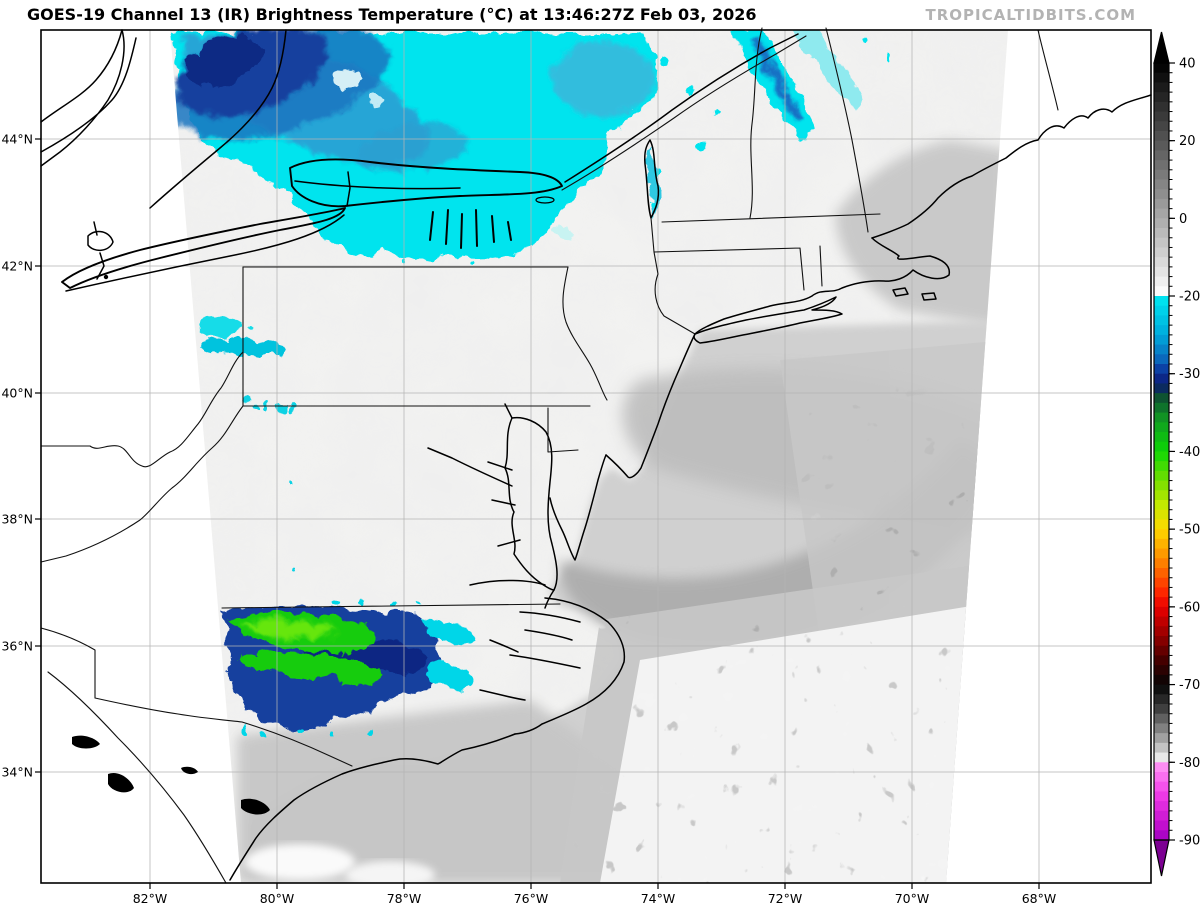 This screenshot has width=1200, height=906. Describe the element at coordinates (1011, 166) in the screenshot. I see `maine-coastline` at that location.